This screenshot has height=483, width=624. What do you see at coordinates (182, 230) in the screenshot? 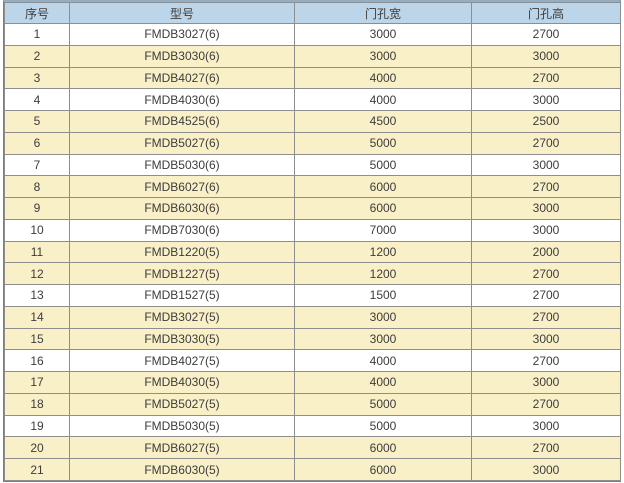
I see `table-cell: FMDB7030(6)` at bounding box center [182, 230].